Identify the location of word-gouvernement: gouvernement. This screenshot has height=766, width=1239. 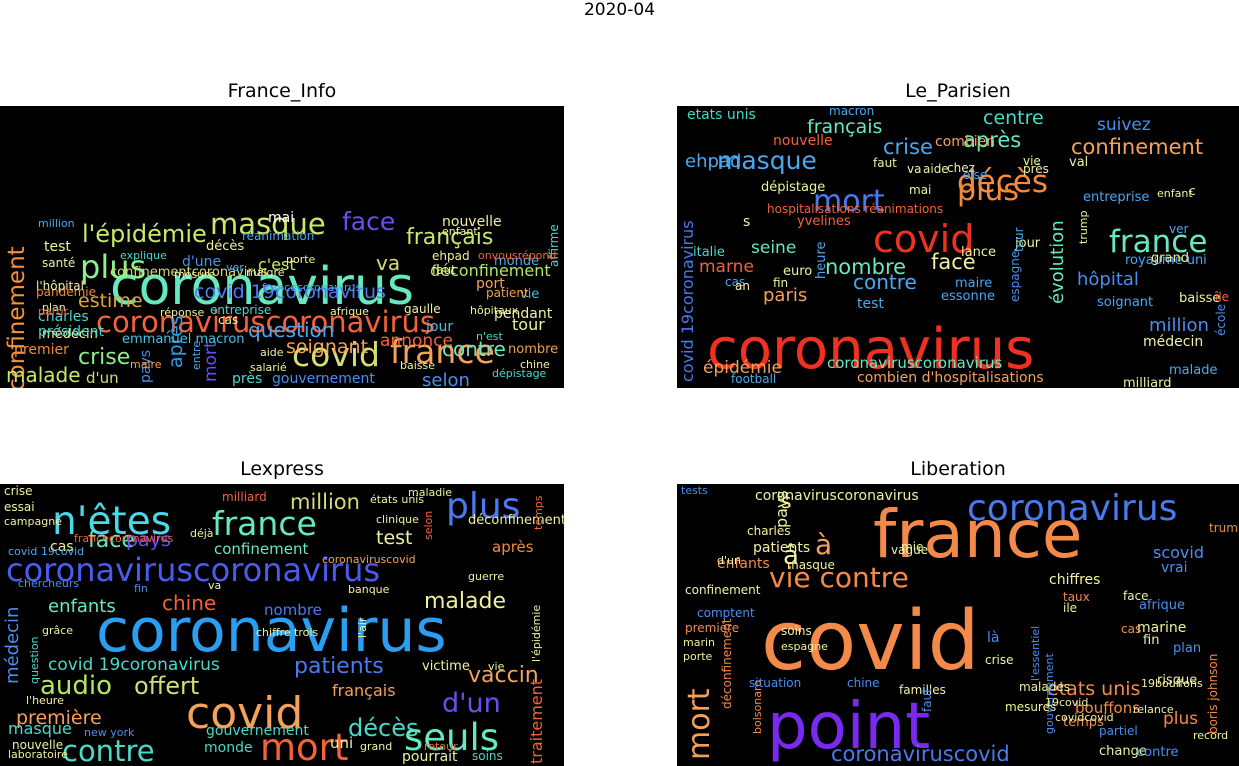
(1049, 693).